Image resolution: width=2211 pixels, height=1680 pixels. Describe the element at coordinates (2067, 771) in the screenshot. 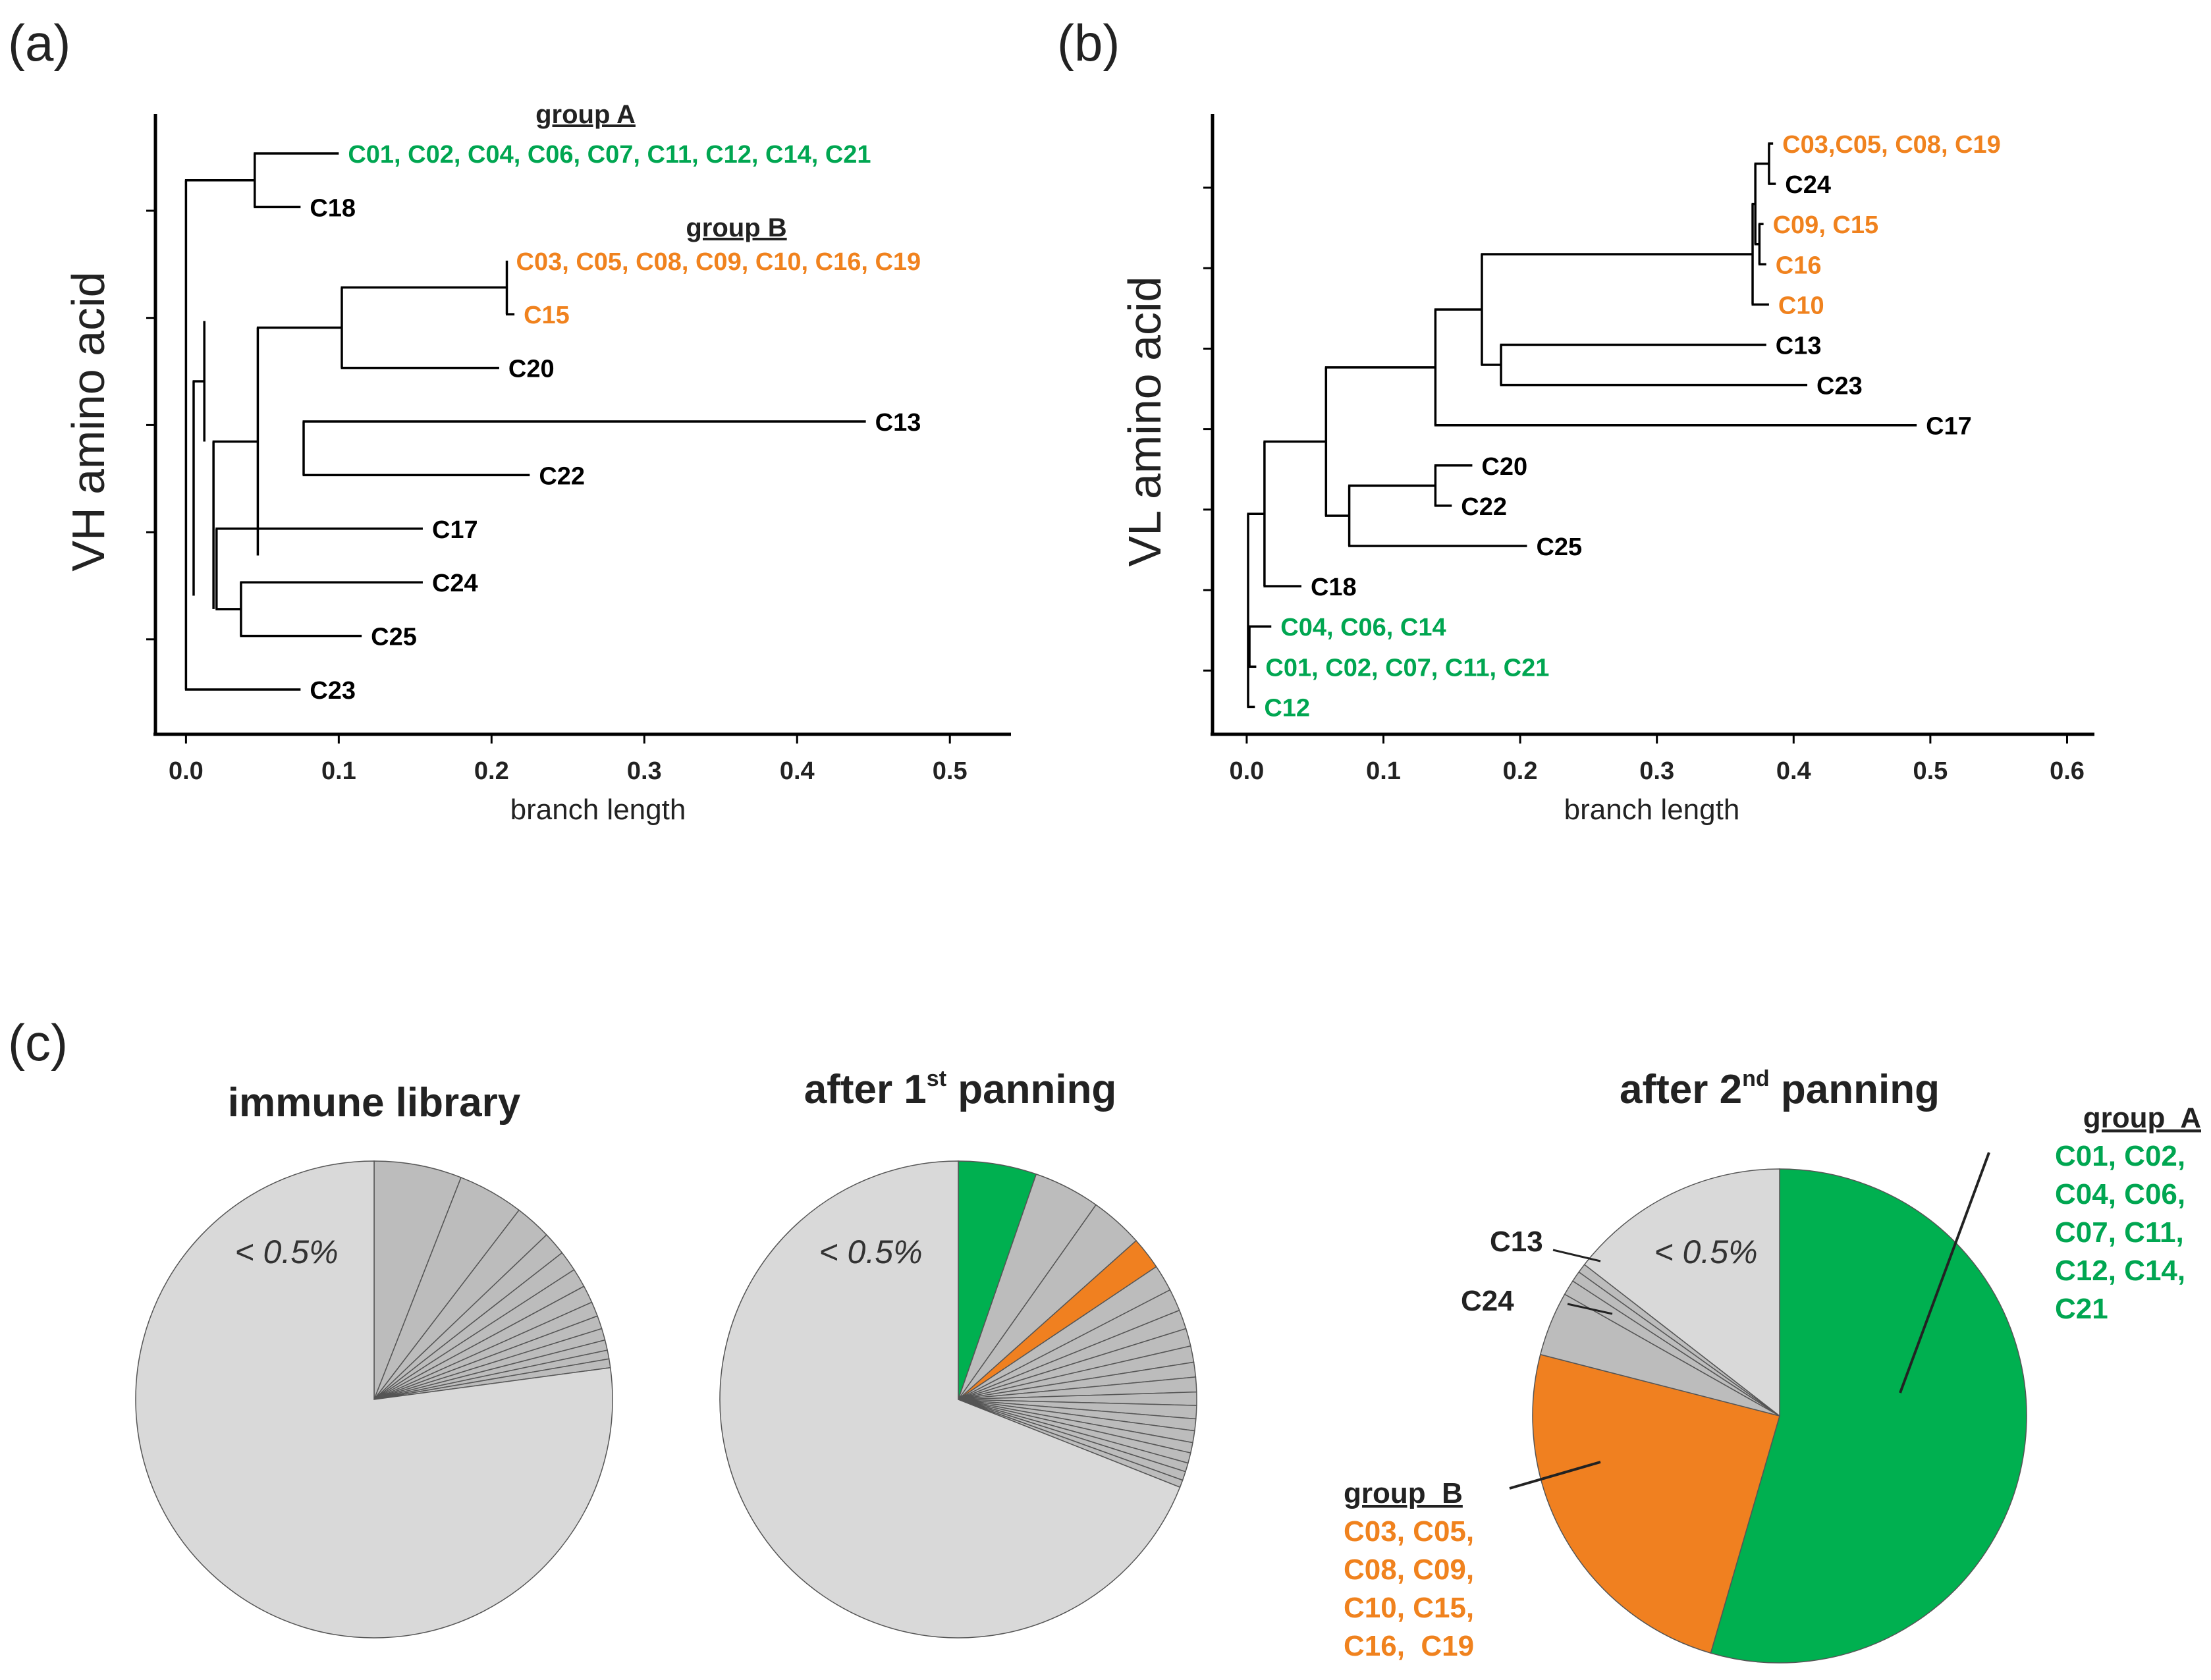

I see `x-tick-label: 0.6` at that location.